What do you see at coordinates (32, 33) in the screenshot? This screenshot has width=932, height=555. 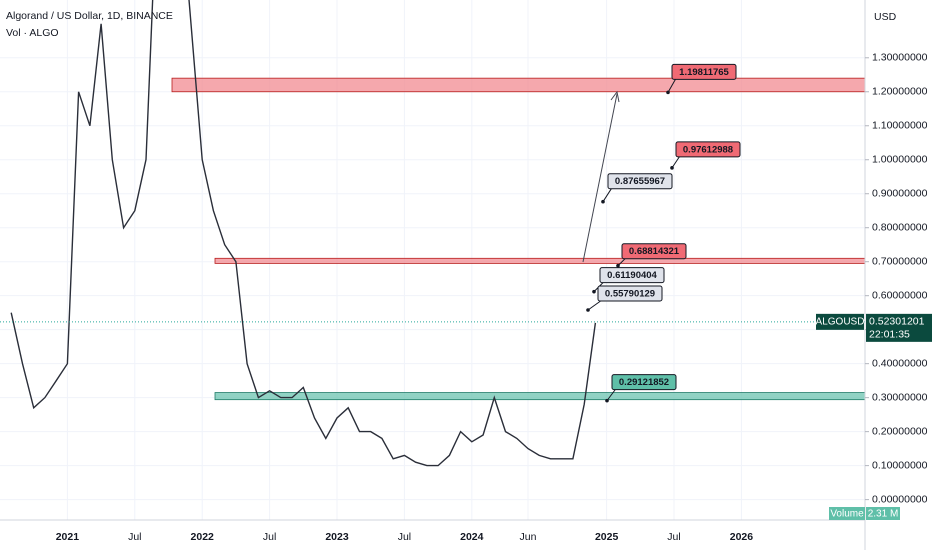 I see `chart-subtitle: Vol · ALGO` at bounding box center [32, 33].